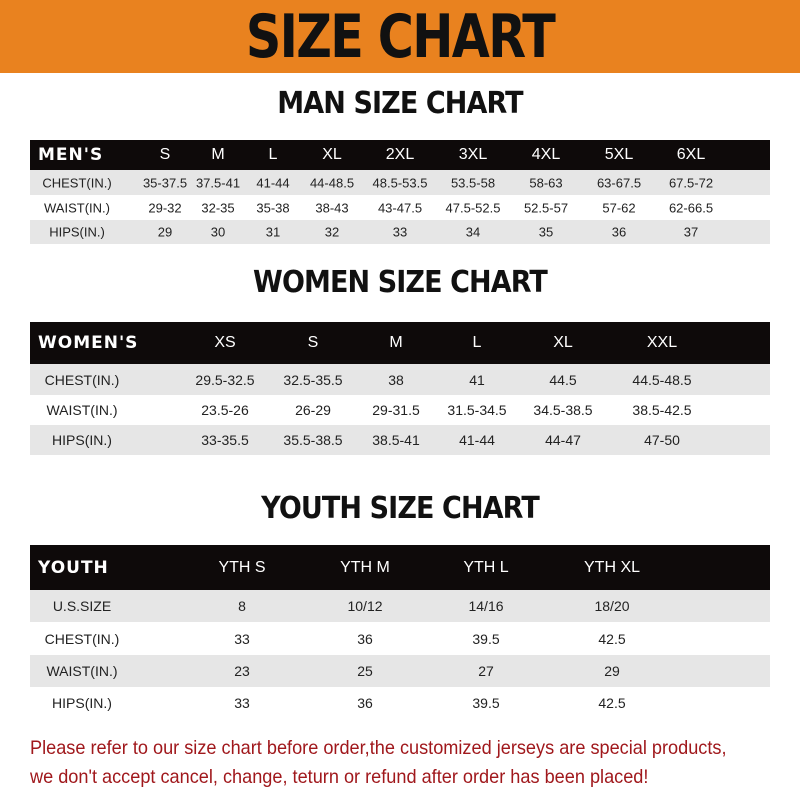 The image size is (800, 800). What do you see at coordinates (332, 207) in the screenshot?
I see `table-cell: 38-43` at bounding box center [332, 207].